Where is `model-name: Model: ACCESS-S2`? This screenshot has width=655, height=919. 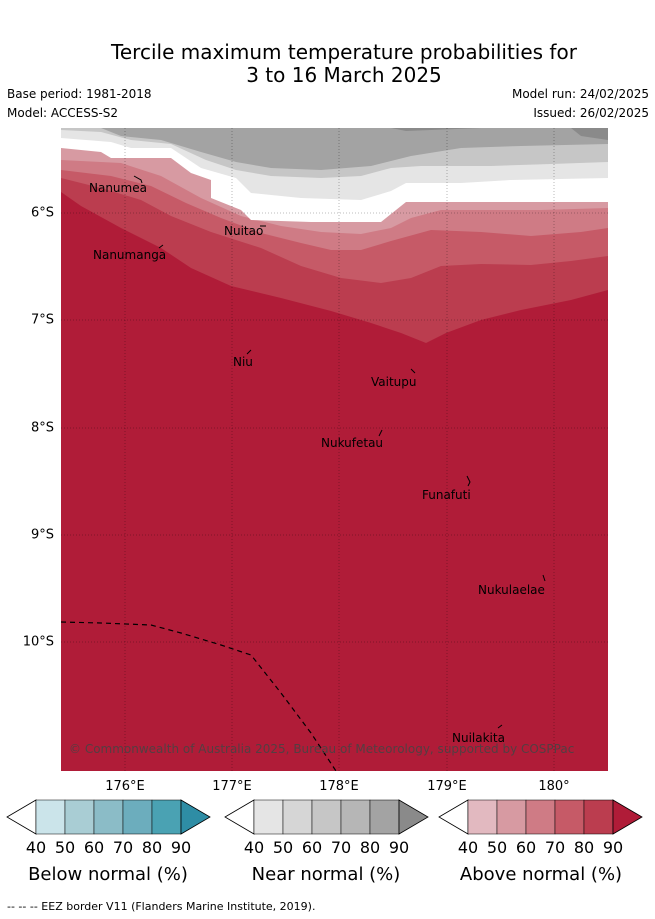
model-name: Model: ACCESS-S2 is located at coordinates (63, 113).